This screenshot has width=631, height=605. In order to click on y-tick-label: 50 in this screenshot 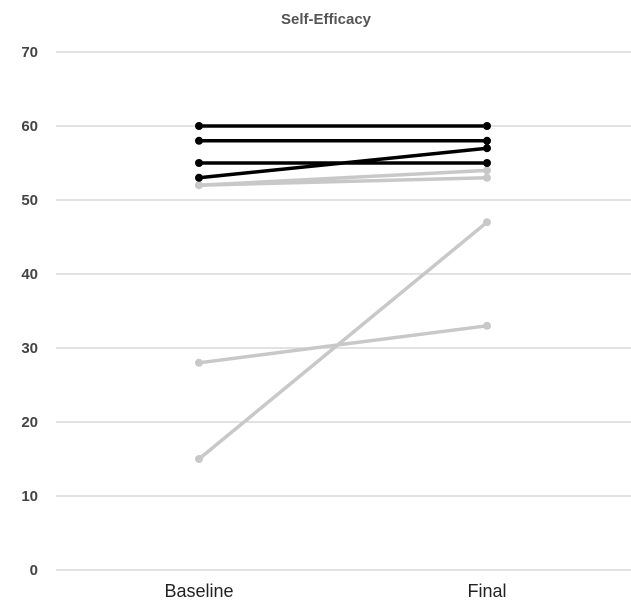, I will do `click(29, 200)`.